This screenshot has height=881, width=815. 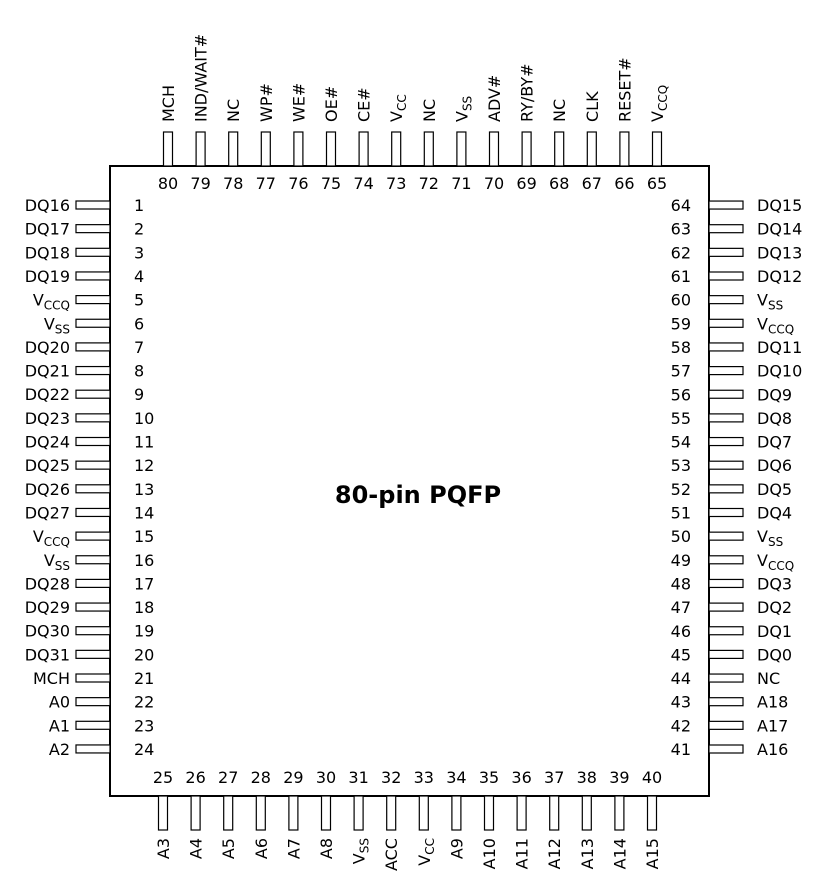 I want to click on pin-label: ACC, so click(x=391, y=854).